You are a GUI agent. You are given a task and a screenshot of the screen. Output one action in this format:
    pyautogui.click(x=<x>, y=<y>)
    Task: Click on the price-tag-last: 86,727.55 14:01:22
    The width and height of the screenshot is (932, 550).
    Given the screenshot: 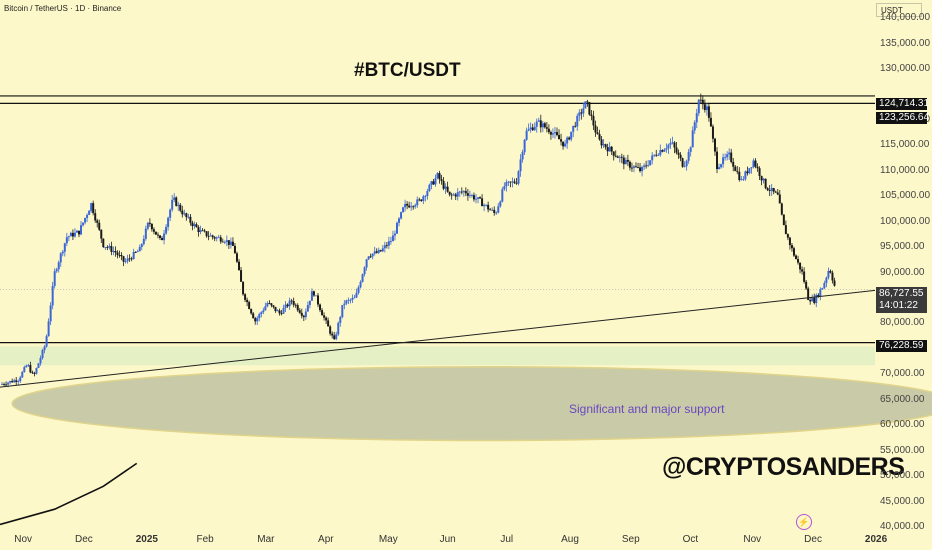 What is the action you would take?
    pyautogui.click(x=901, y=300)
    